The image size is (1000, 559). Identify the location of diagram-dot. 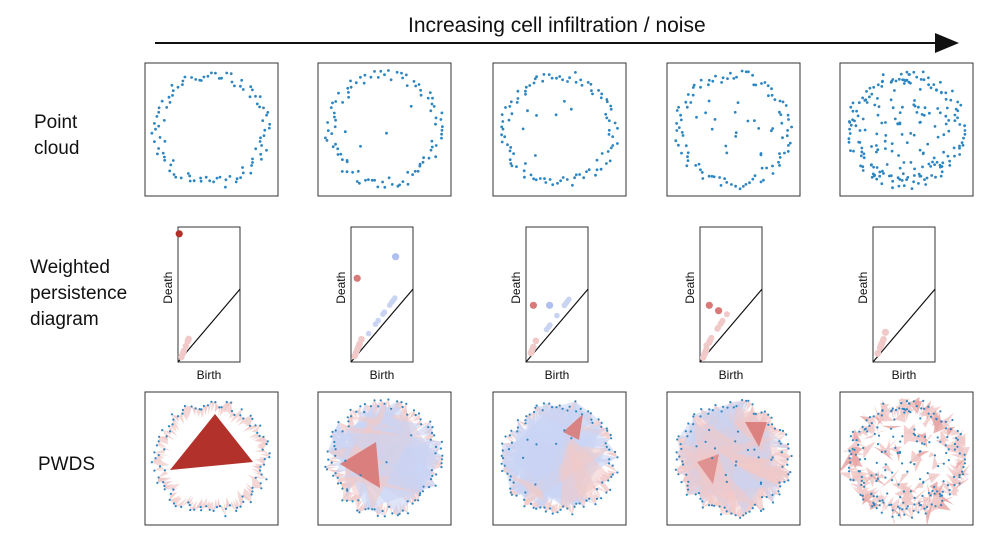
(711, 337).